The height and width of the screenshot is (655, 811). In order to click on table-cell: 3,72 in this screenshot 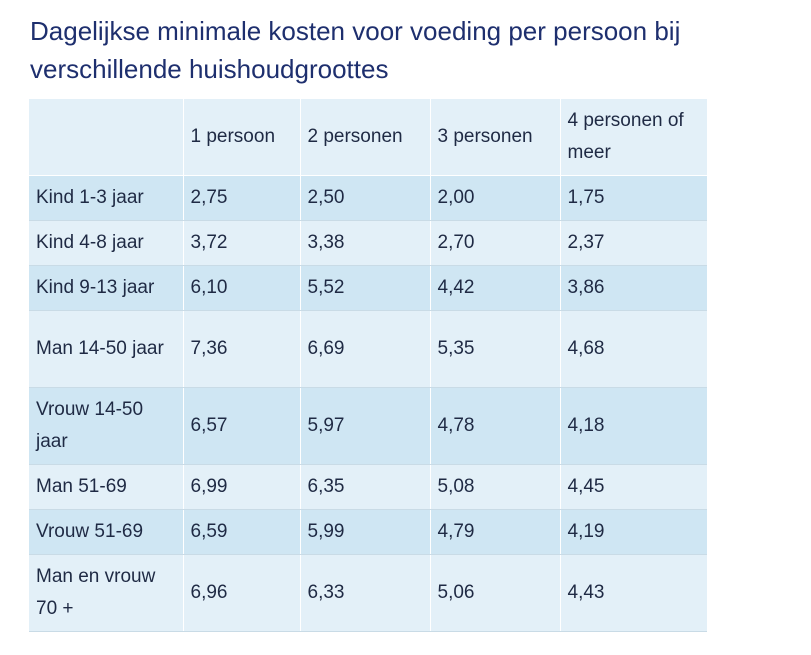, I will do `click(241, 243)`.